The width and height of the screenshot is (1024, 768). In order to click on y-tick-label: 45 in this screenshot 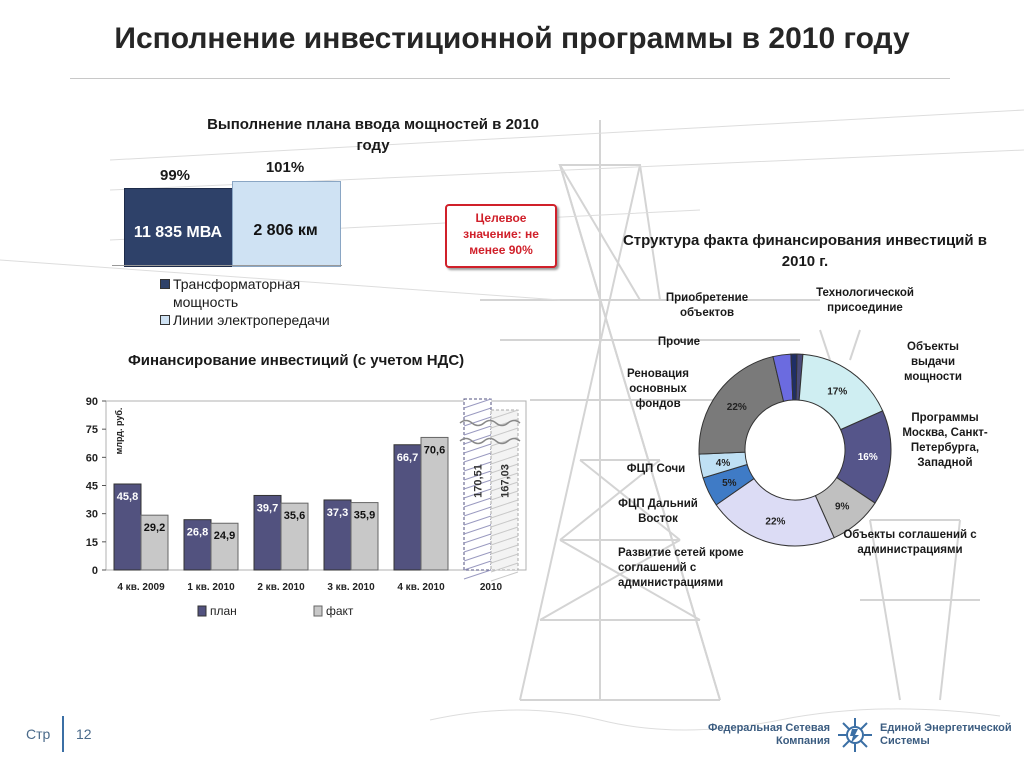, I will do `click(92, 487)`.